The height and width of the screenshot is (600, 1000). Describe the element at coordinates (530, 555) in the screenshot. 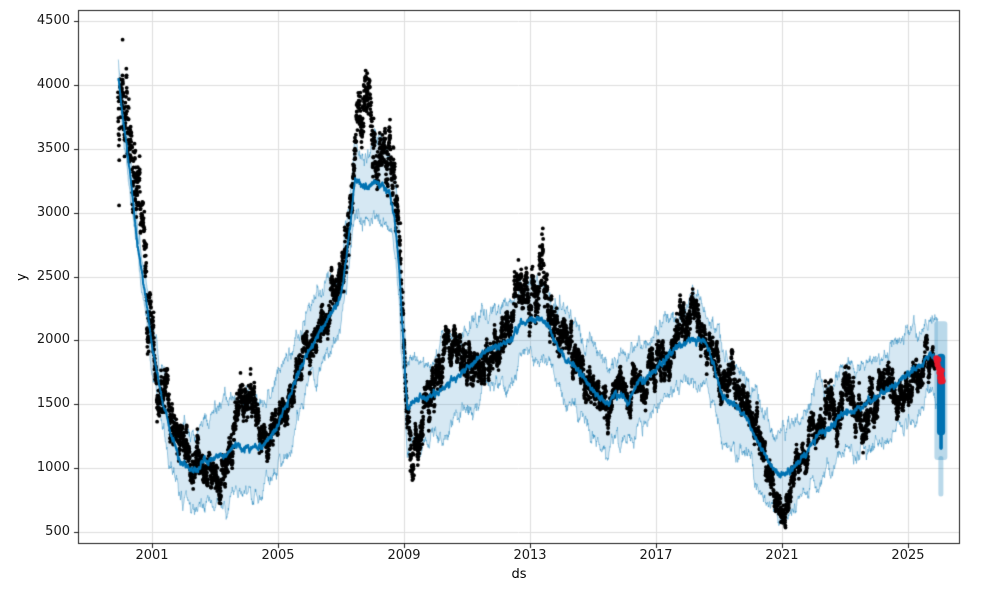

I see `x-tick-label-2013: 2013` at that location.